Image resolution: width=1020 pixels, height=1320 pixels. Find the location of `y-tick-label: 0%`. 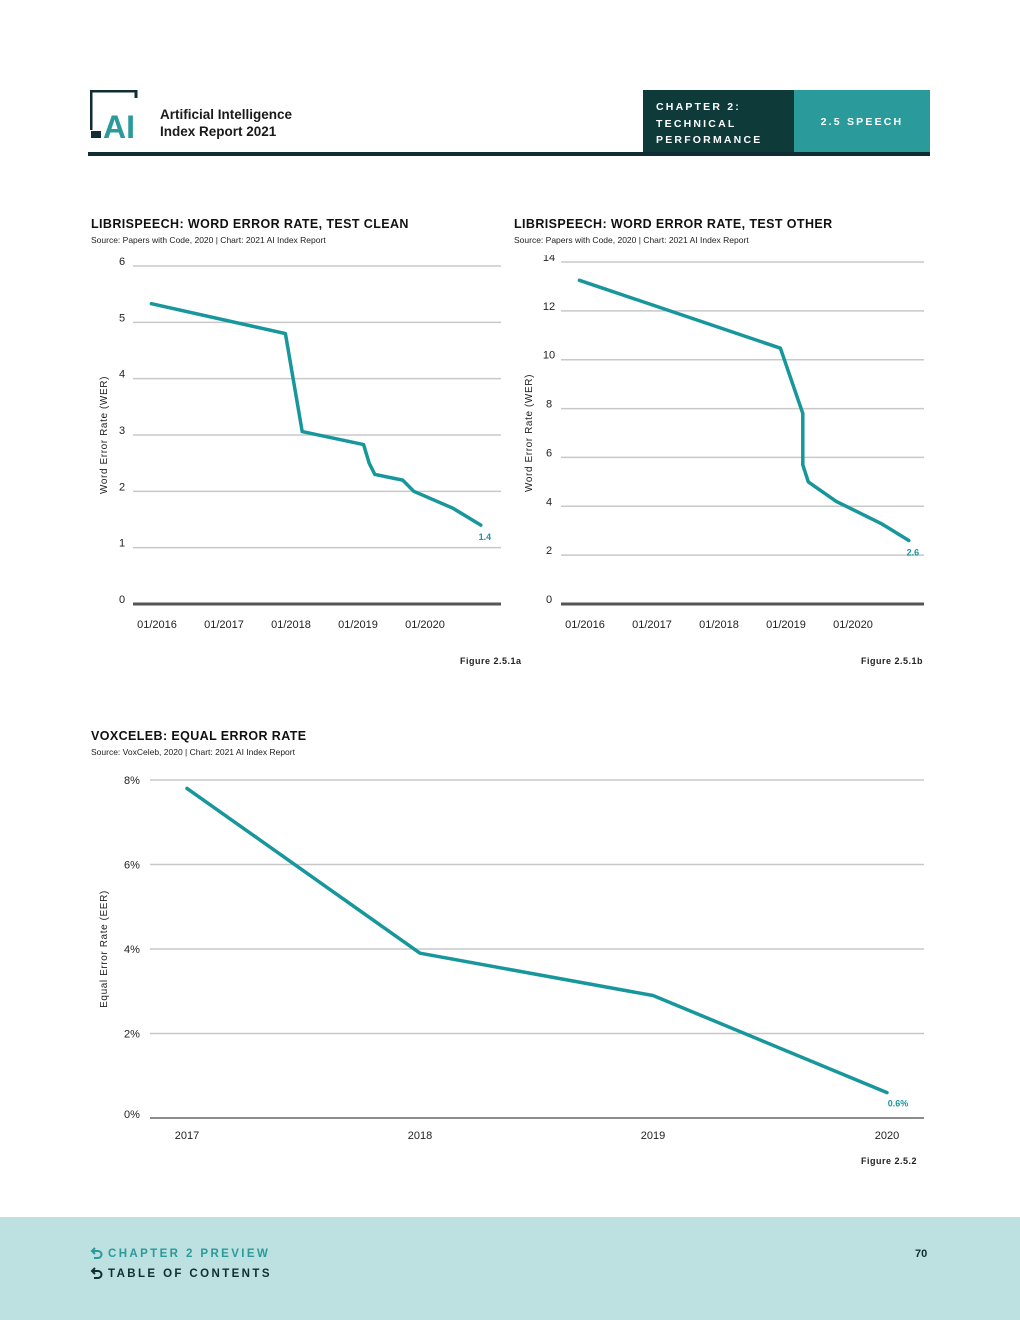

y-tick-label: 0% is located at coordinates (132, 1115).